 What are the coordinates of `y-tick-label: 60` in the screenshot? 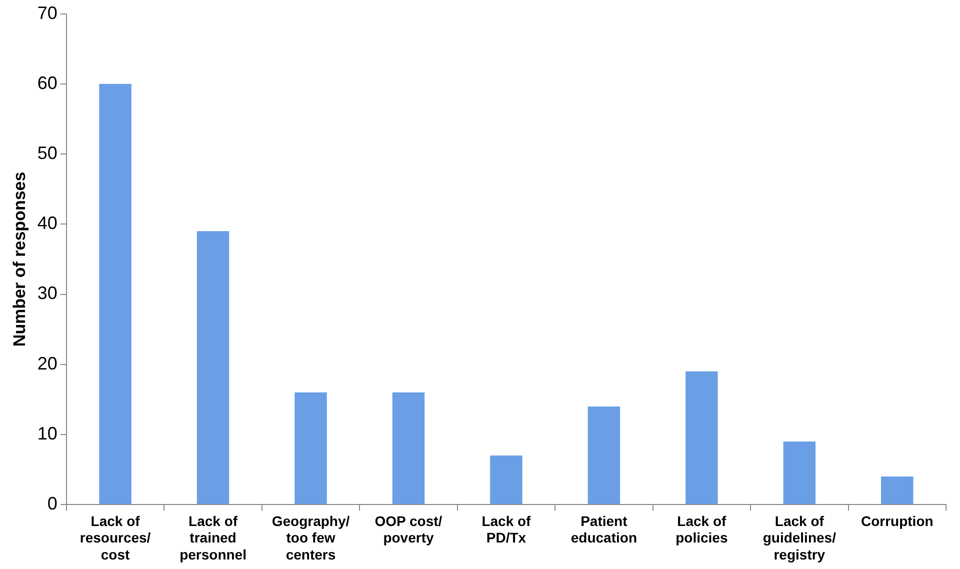 It's located at (47, 82).